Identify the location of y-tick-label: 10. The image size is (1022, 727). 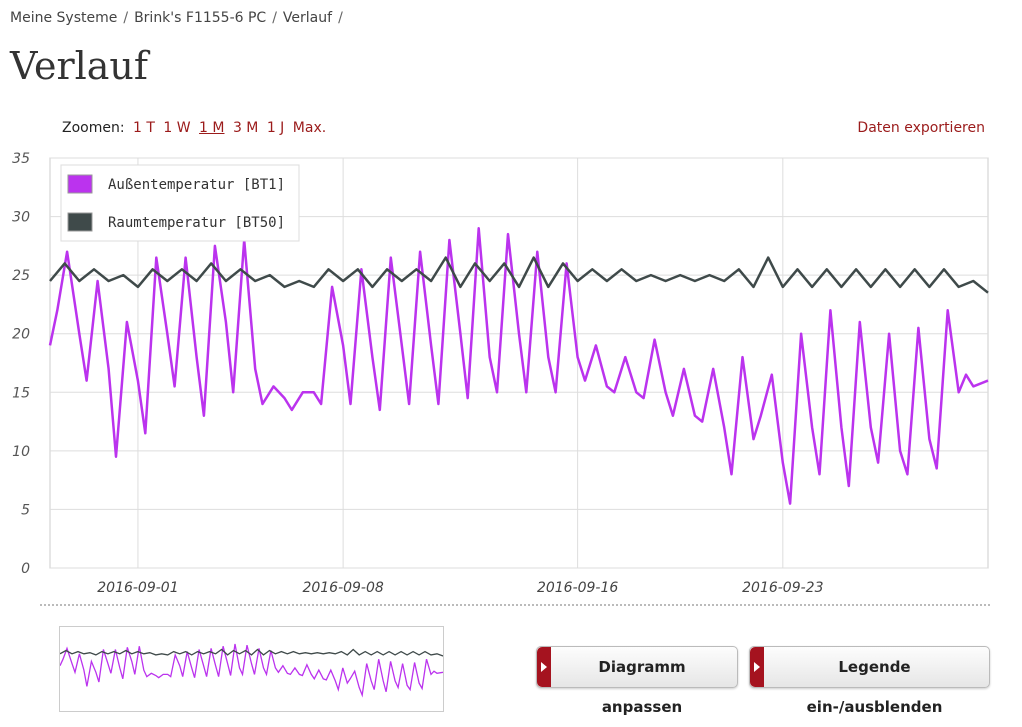
(21, 452).